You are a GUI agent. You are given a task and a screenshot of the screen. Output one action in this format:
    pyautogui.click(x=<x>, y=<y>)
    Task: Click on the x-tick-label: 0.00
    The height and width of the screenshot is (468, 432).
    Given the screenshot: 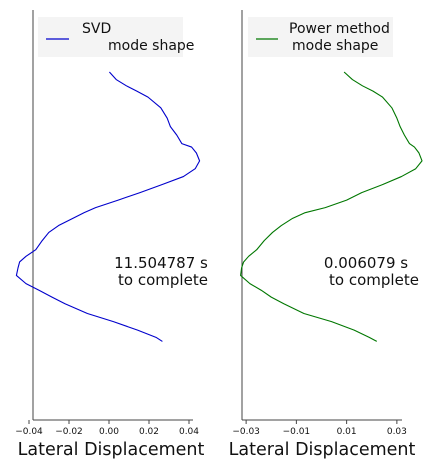 What is the action you would take?
    pyautogui.click(x=109, y=432)
    